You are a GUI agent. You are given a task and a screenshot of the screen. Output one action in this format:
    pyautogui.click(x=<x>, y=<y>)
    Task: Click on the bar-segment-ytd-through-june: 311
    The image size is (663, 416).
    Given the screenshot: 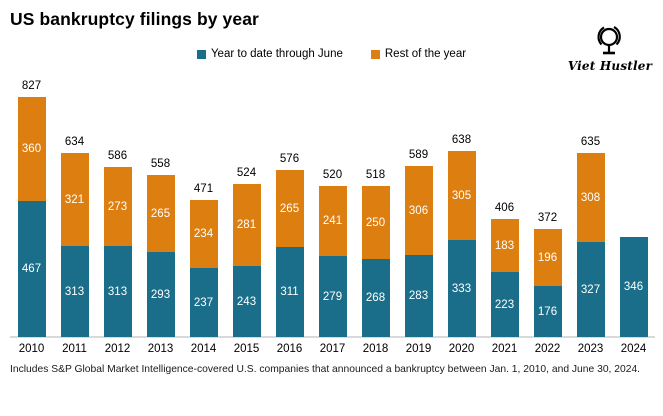 What is the action you would take?
    pyautogui.click(x=289, y=292)
    